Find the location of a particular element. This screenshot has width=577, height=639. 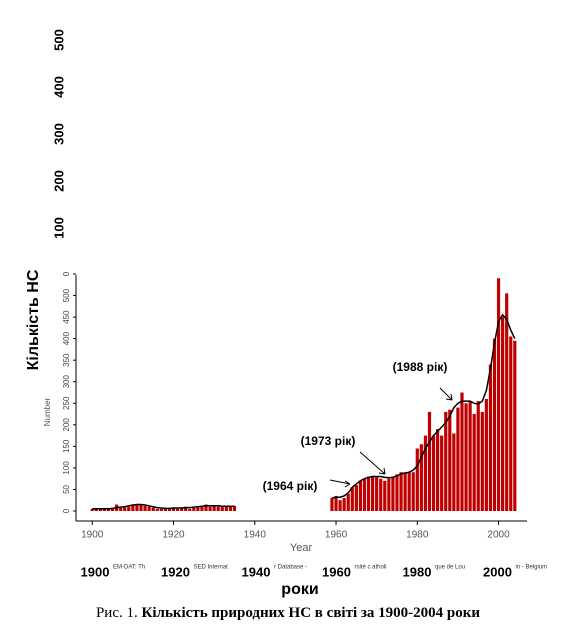

annotation: (1973 рік) is located at coordinates (328, 441).